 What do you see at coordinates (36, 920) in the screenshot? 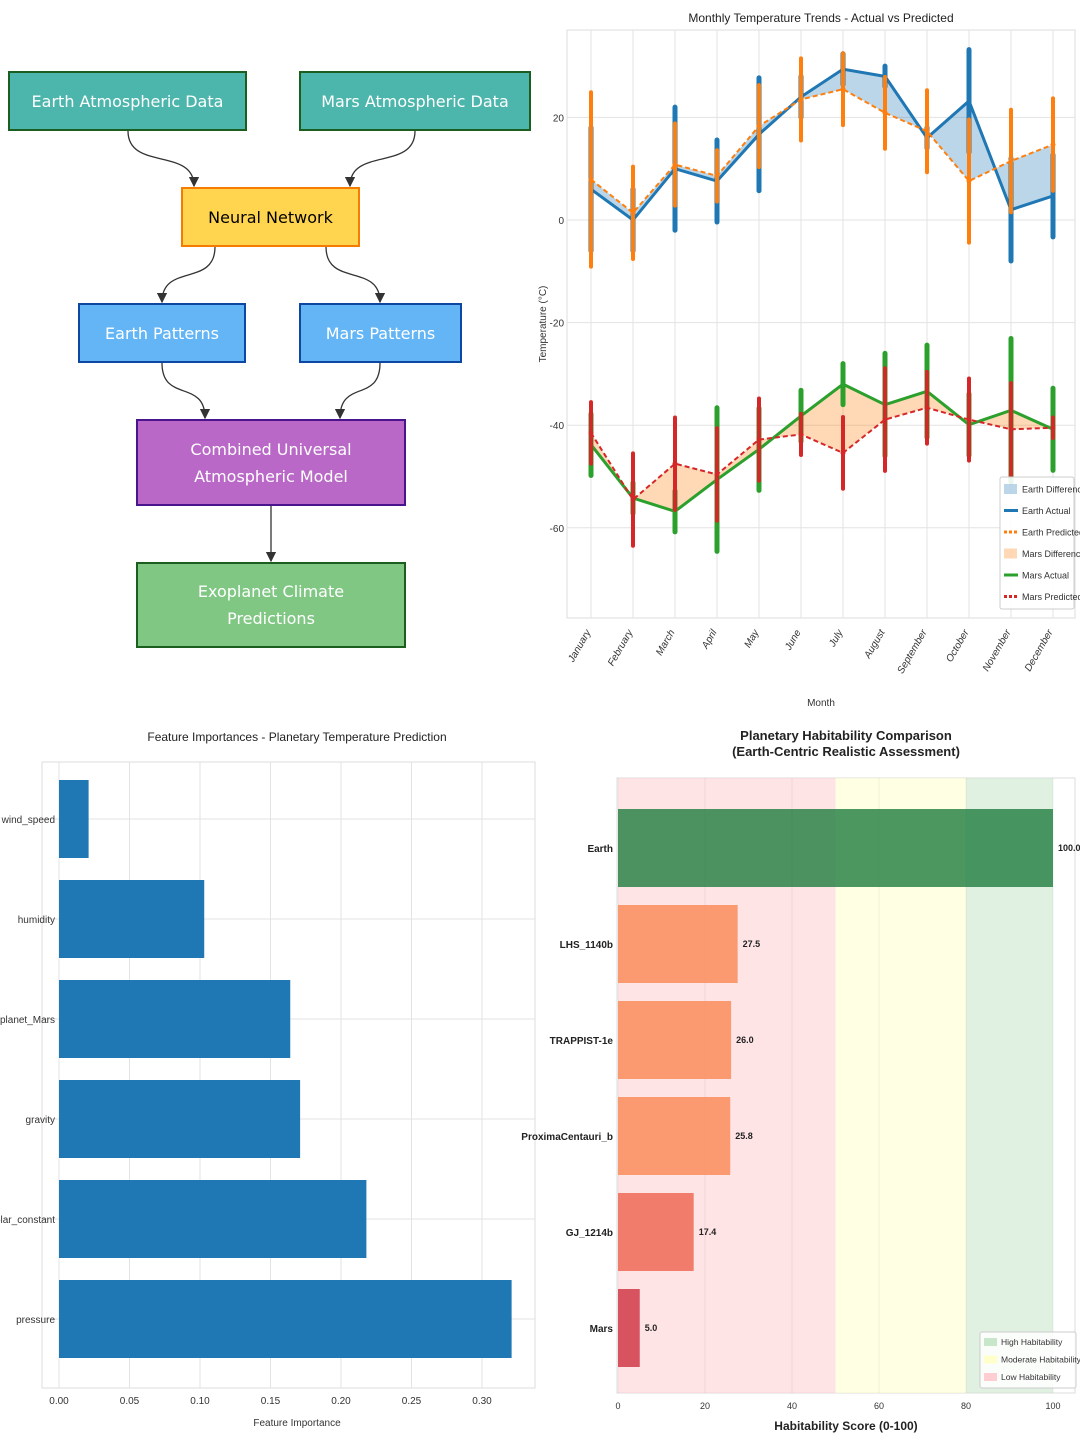
I see `y-tick-label: humidity` at bounding box center [36, 920].